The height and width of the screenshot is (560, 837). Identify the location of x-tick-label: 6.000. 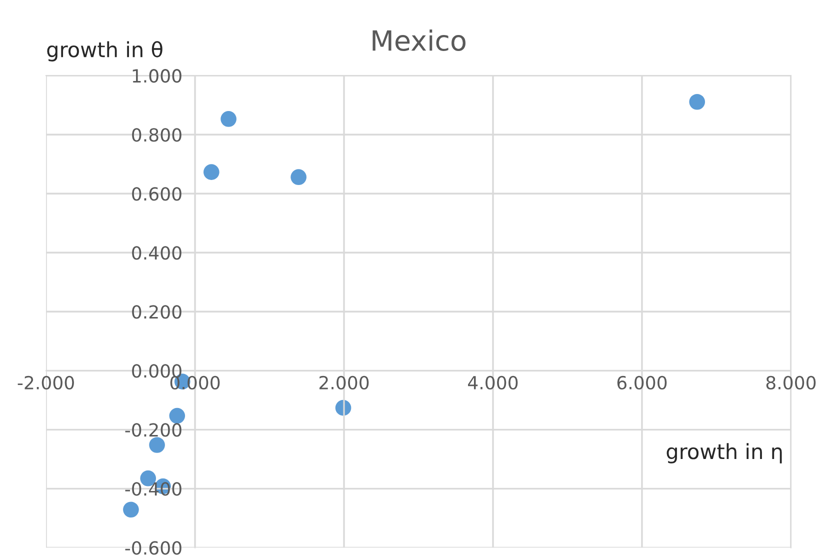
(642, 383).